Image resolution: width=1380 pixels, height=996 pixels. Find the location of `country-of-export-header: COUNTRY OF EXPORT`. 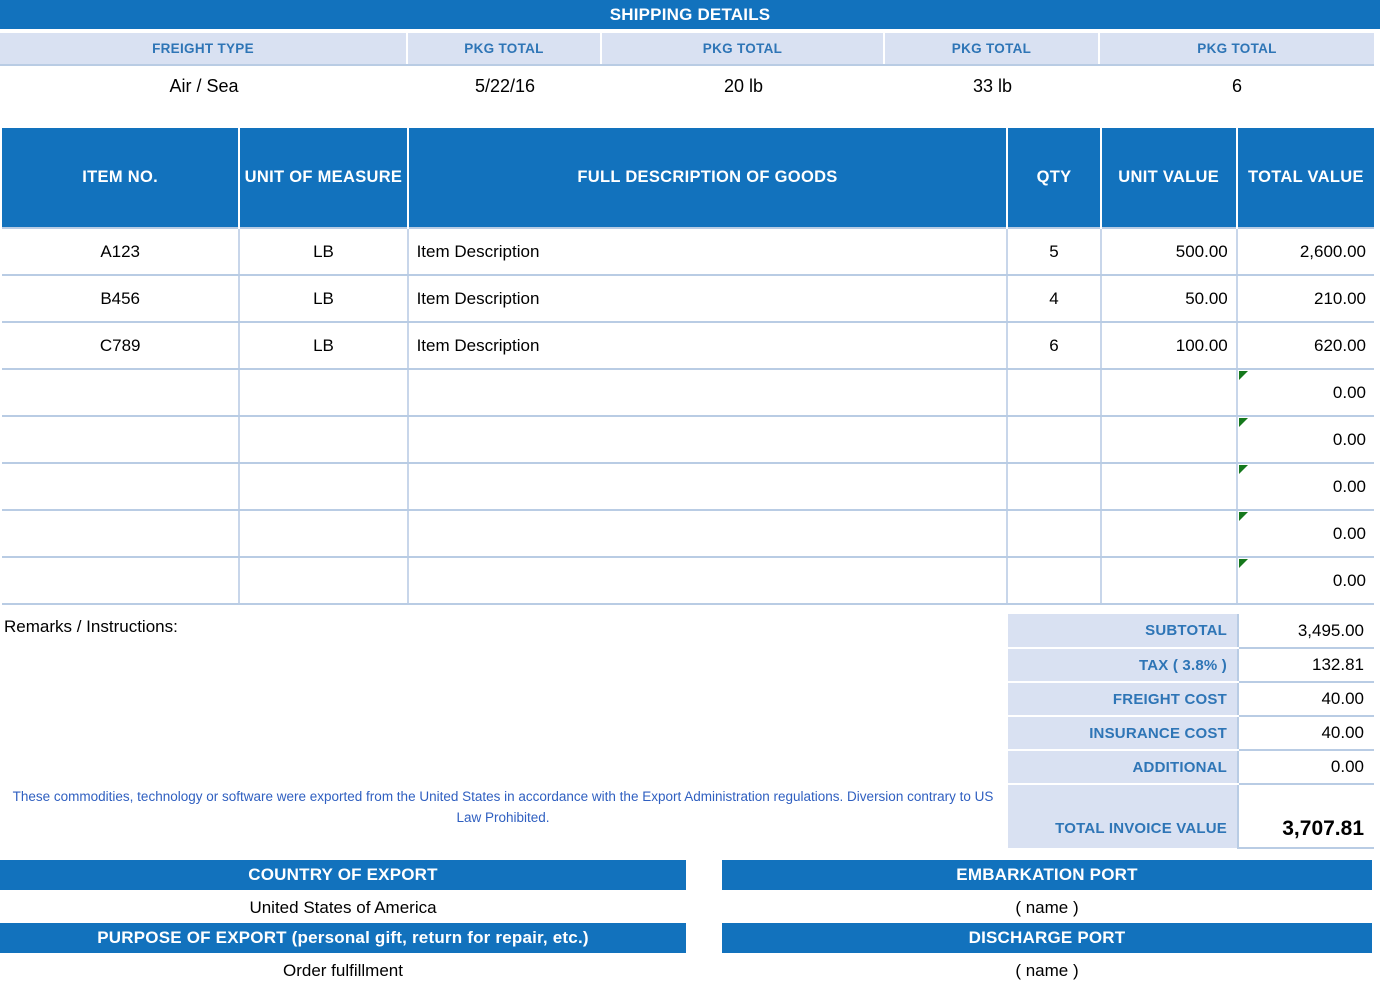

country-of-export-header: COUNTRY OF EXPORT is located at coordinates (343, 875).